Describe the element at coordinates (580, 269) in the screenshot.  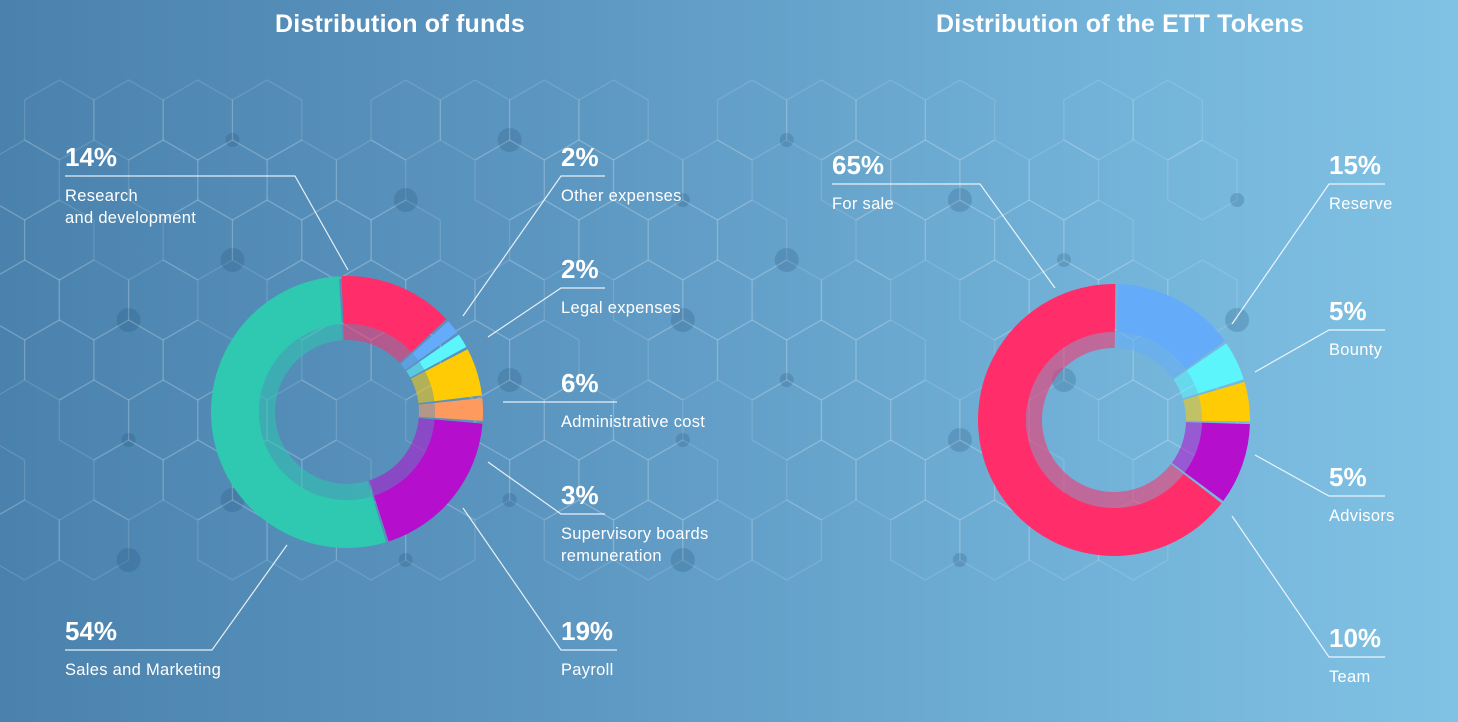
I see `value-label-legal-expenses: 2%` at that location.